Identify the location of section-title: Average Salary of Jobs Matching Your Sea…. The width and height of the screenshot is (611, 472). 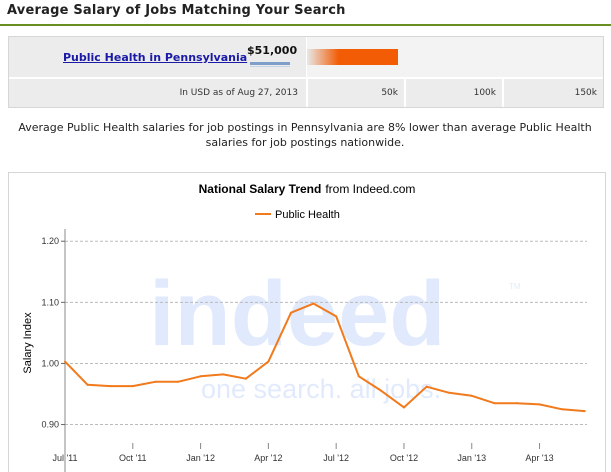
(176, 10).